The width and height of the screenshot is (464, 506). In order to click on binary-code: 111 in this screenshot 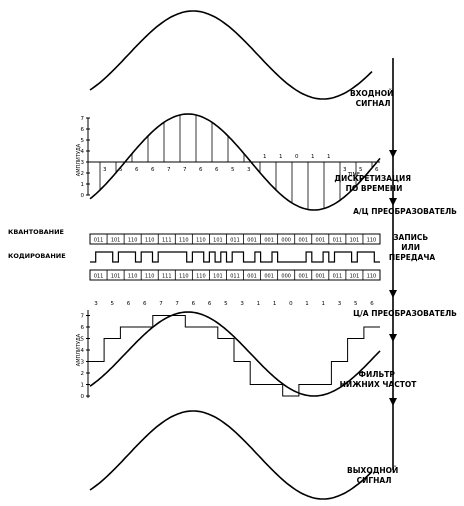, I will do `click(167, 277)`.